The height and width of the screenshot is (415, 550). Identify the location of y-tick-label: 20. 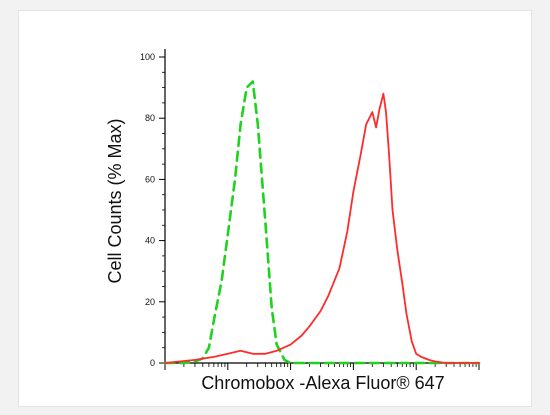
(150, 302).